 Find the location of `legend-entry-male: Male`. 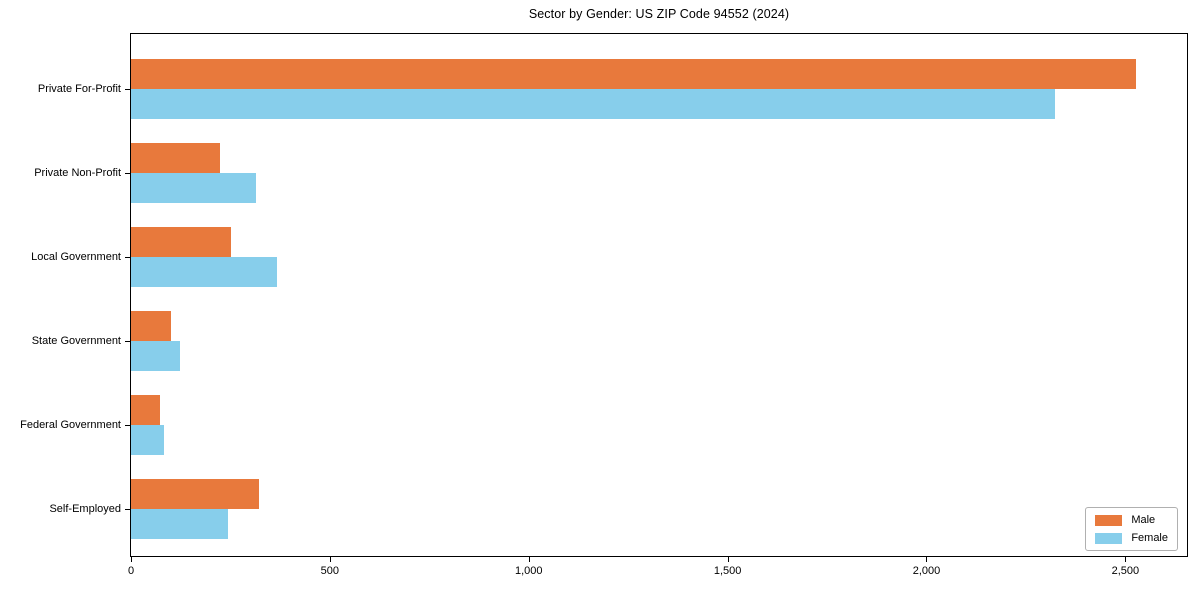

legend-entry-male: Male is located at coordinates (1131, 520).